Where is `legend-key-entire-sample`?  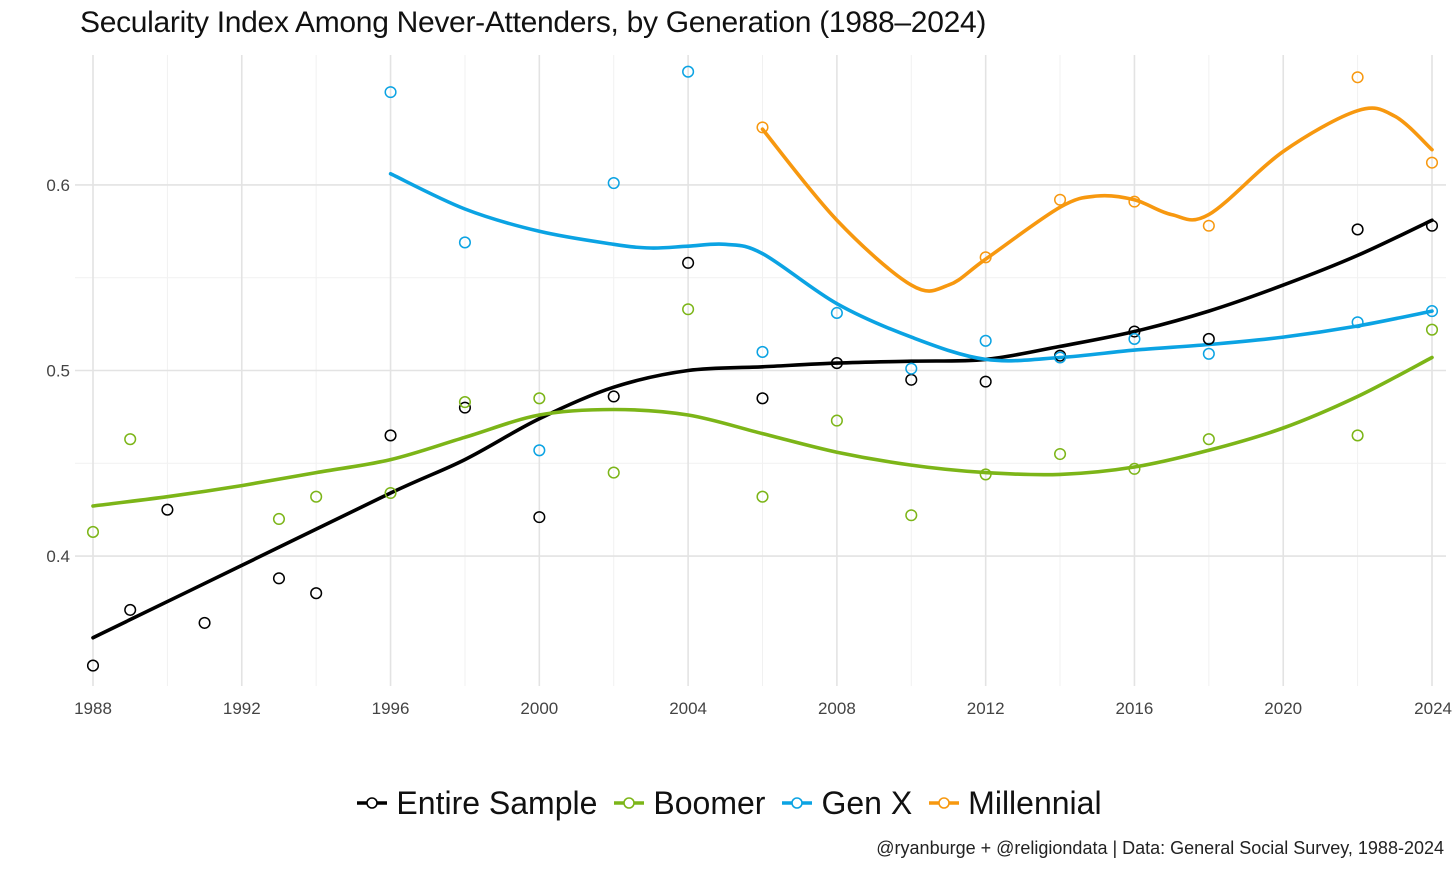
legend-key-entire-sample is located at coordinates (372, 803).